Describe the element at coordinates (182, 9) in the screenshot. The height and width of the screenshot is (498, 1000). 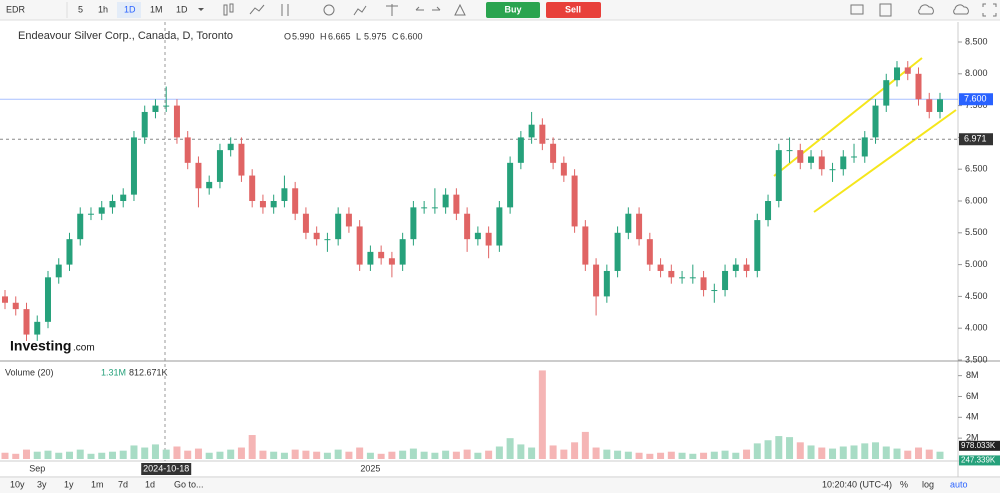
I see `period: 1D` at that location.